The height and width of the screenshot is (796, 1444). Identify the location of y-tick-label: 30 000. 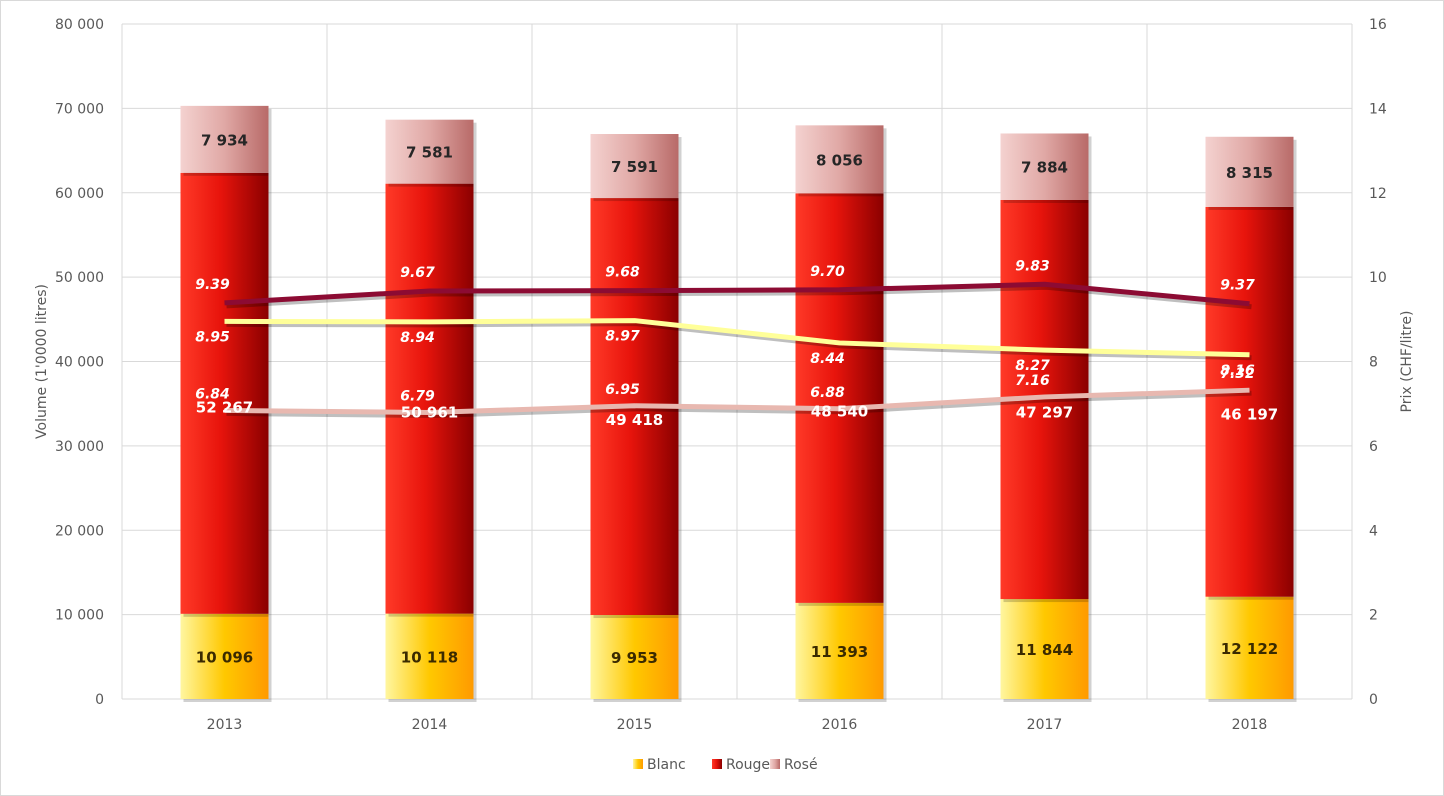
(79, 447).